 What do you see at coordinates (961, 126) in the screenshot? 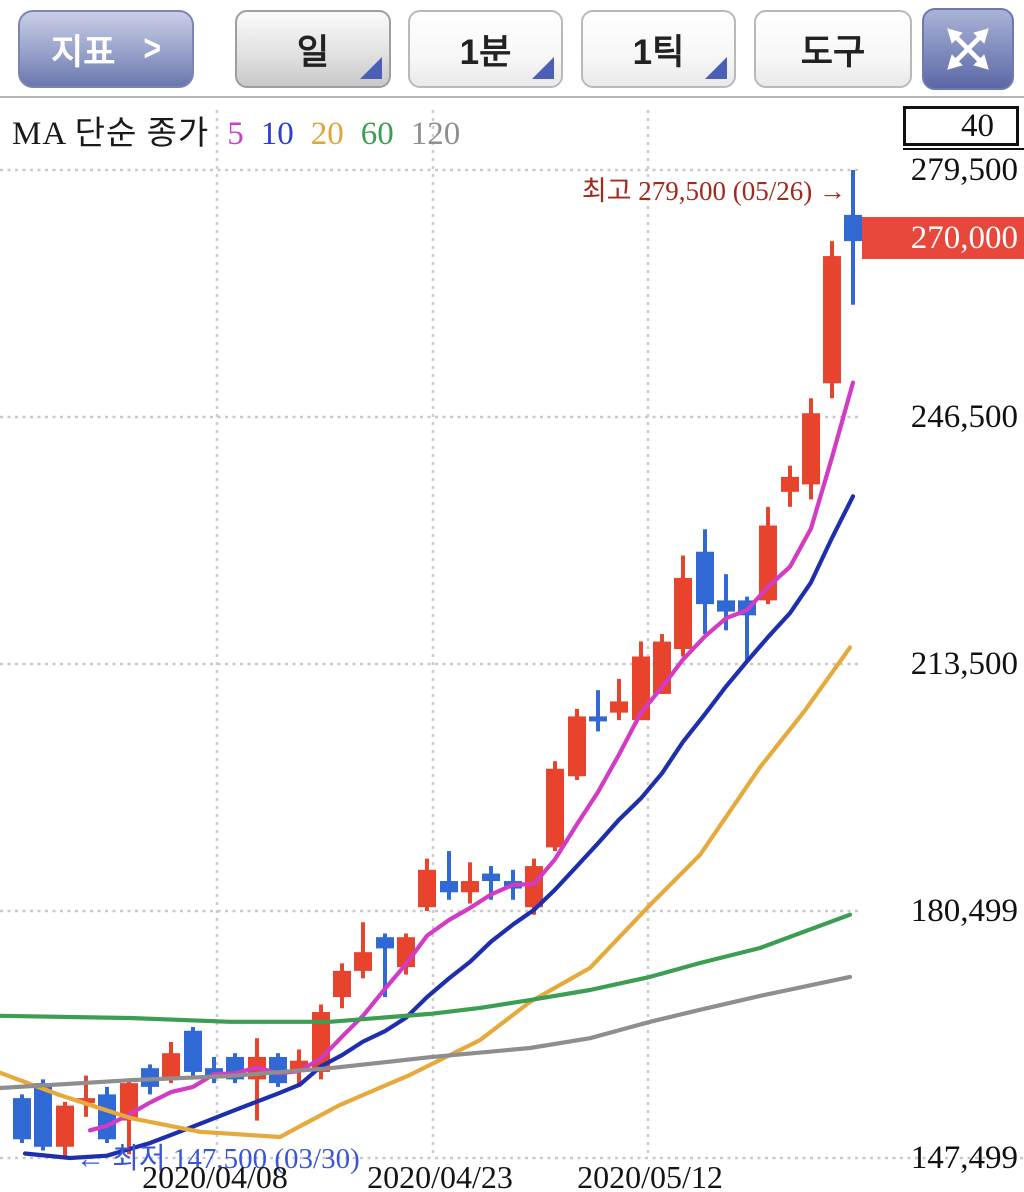
I see `bar-count-box: 40` at bounding box center [961, 126].